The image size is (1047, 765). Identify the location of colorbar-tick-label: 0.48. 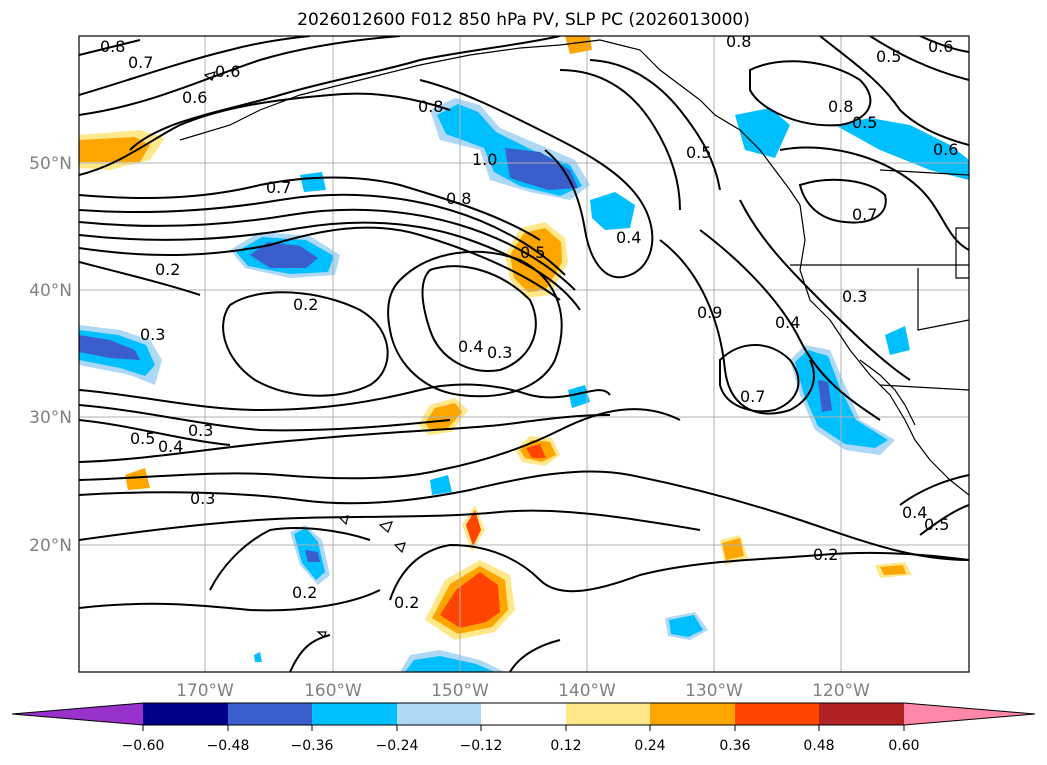
(818, 746).